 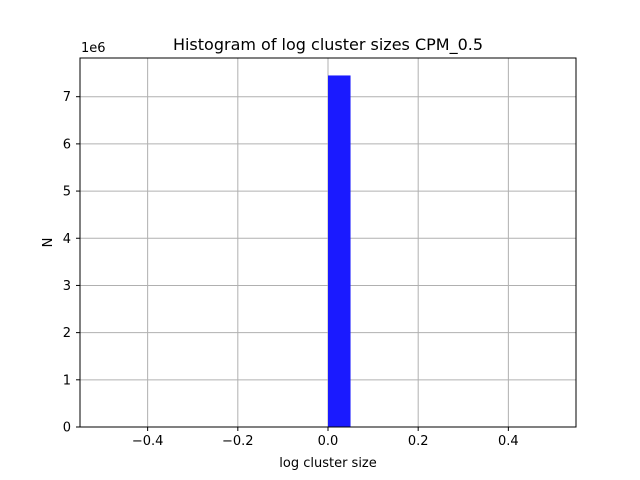 What do you see at coordinates (67, 239) in the screenshot?
I see `y-tick-label: 4` at bounding box center [67, 239].